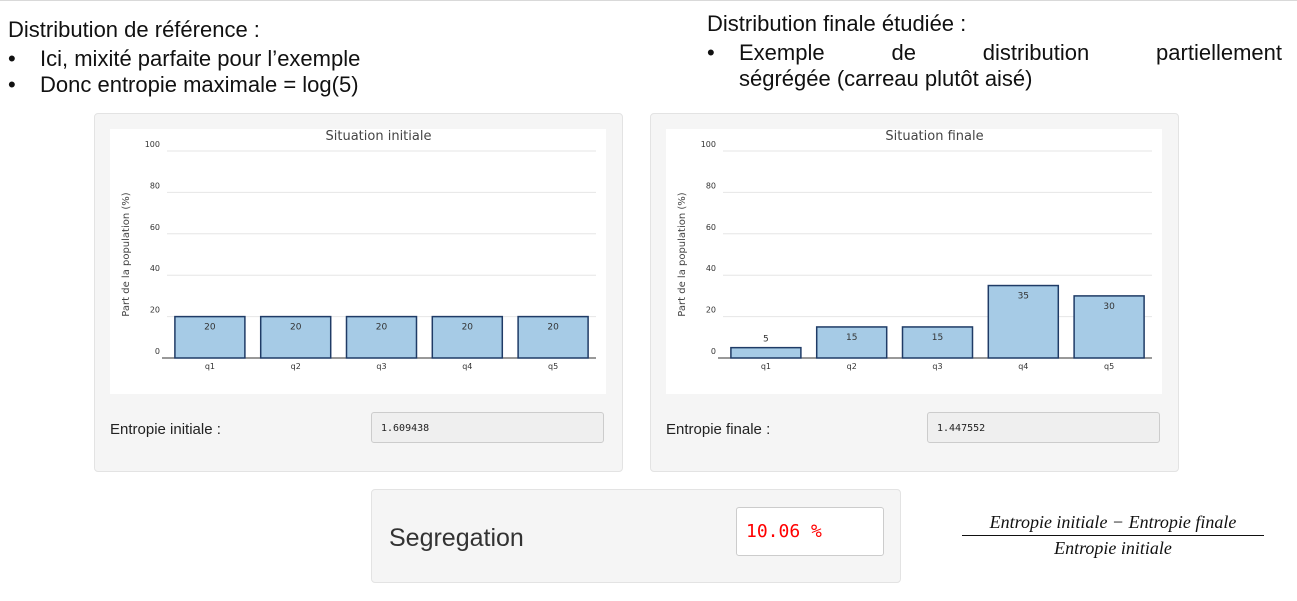 This screenshot has height=601, width=1297. What do you see at coordinates (718, 429) in the screenshot?
I see `final-entropy-label: Entropie finale :` at bounding box center [718, 429].